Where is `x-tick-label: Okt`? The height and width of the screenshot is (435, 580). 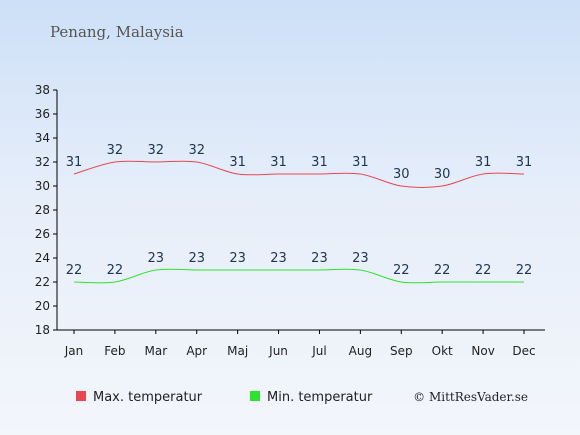
x-tick-label: Okt is located at coordinates (442, 351).